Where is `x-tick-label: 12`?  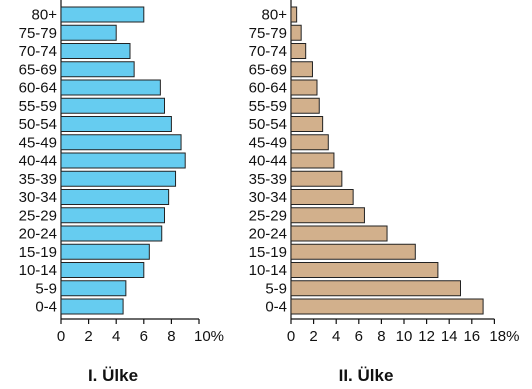 x-tick-label: 12 is located at coordinates (426, 336).